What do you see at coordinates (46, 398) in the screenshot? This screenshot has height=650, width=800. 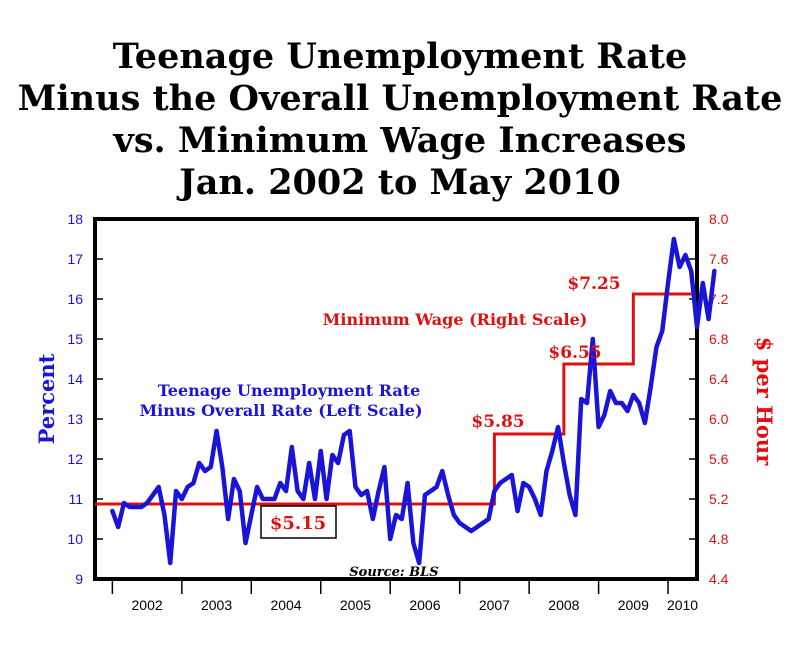 I see `left-axis-label: Percent` at bounding box center [46, 398].